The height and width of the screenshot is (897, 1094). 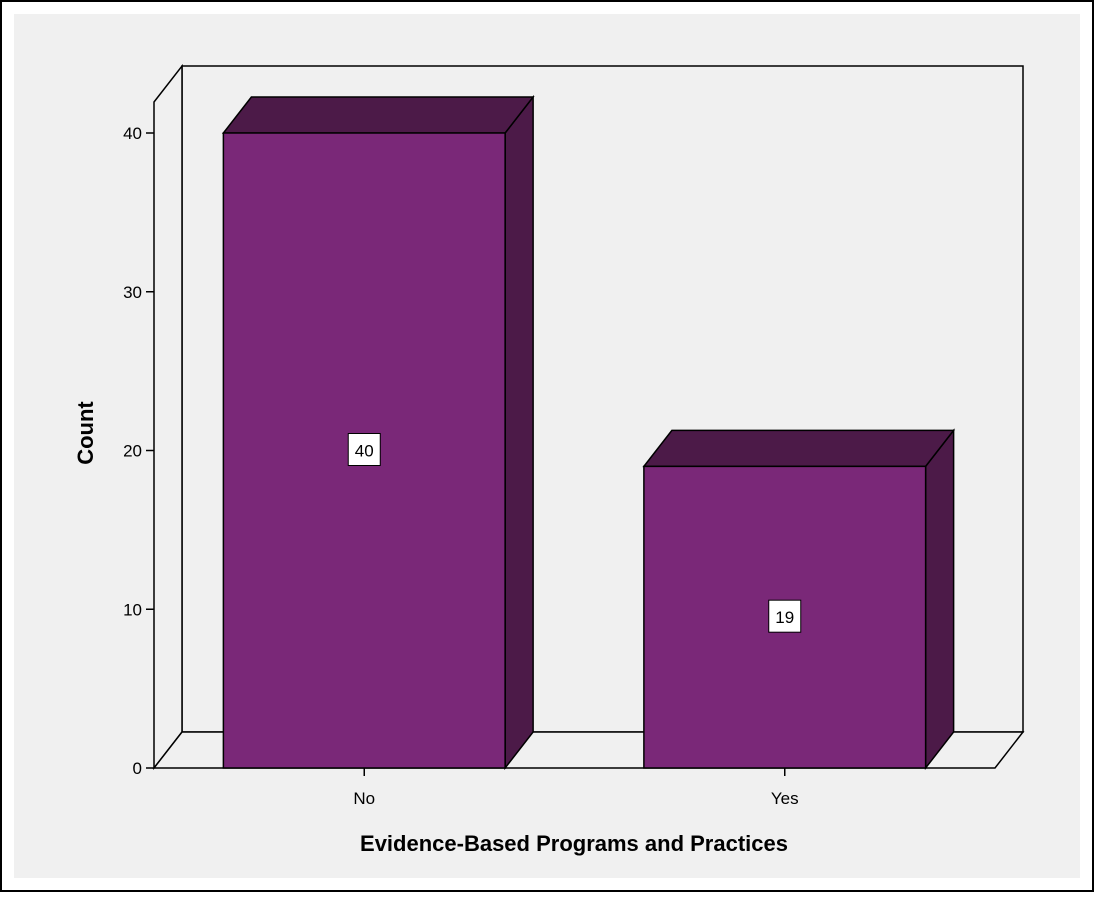 I want to click on bar-yes, so click(x=799, y=599).